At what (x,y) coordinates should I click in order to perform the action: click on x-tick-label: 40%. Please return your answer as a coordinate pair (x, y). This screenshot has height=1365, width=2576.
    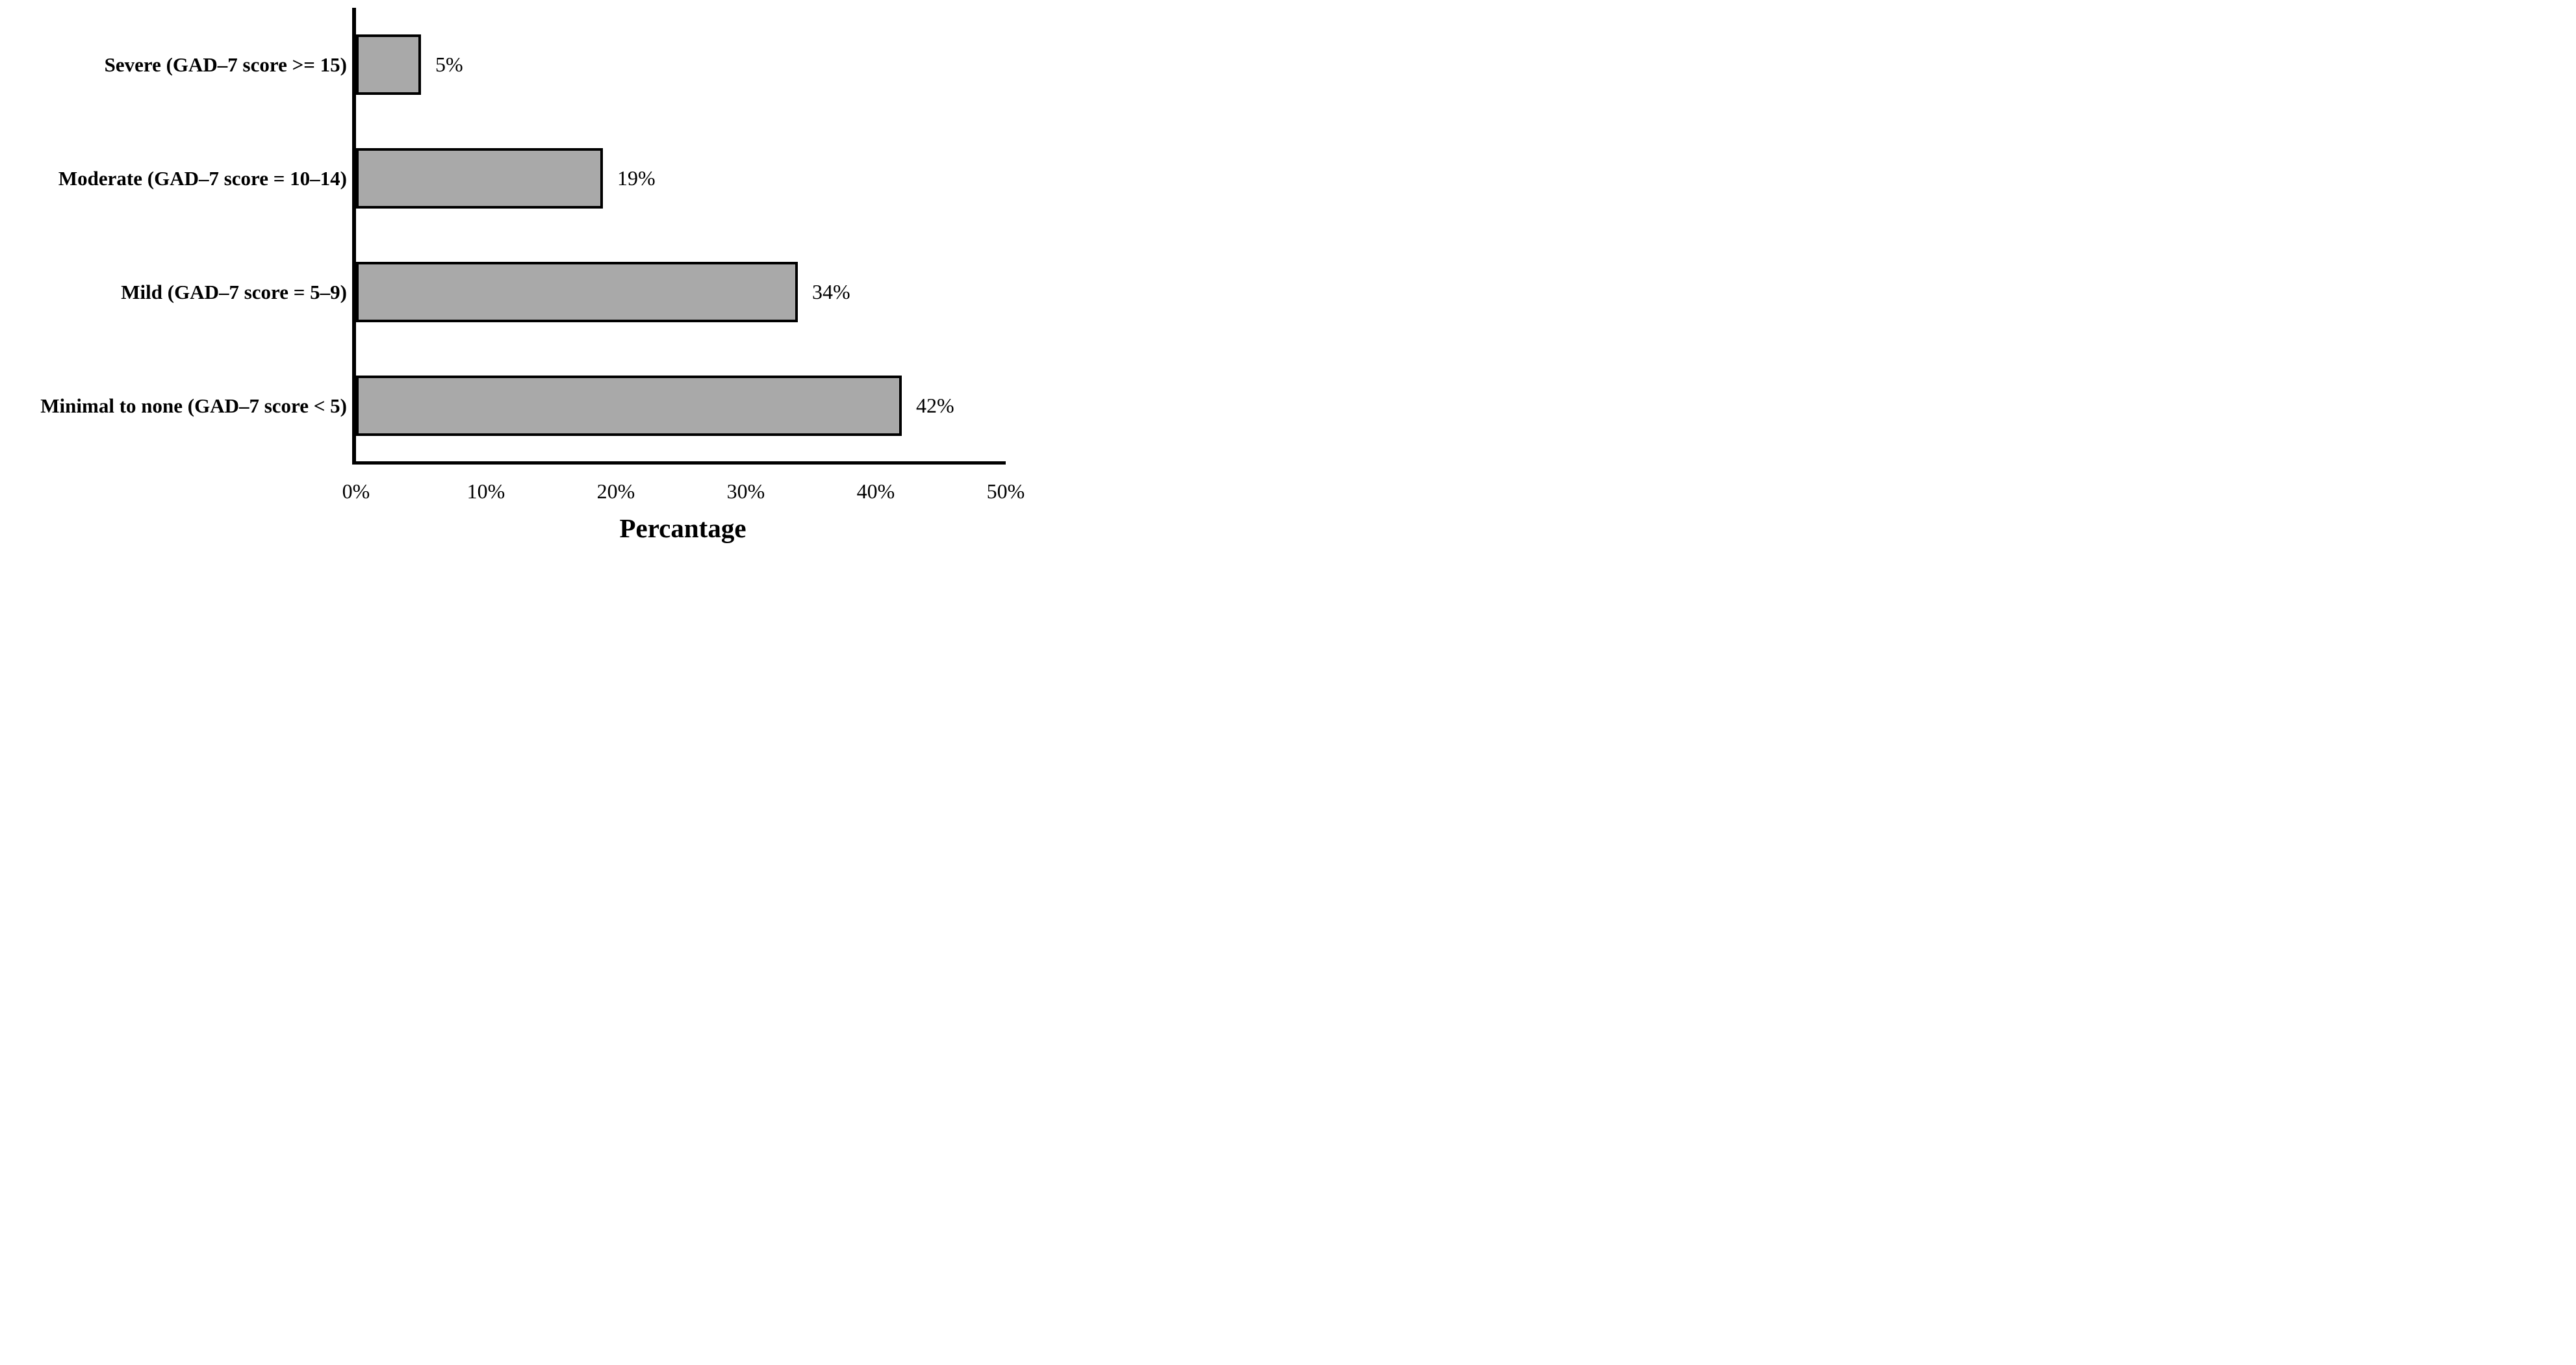
    Looking at the image, I should click on (875, 491).